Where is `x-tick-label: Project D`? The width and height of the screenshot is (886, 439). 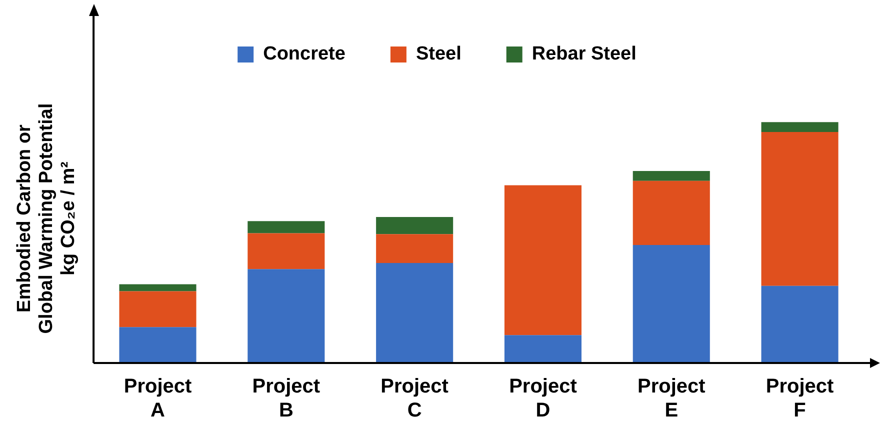 x-tick-label: Project D is located at coordinates (543, 399).